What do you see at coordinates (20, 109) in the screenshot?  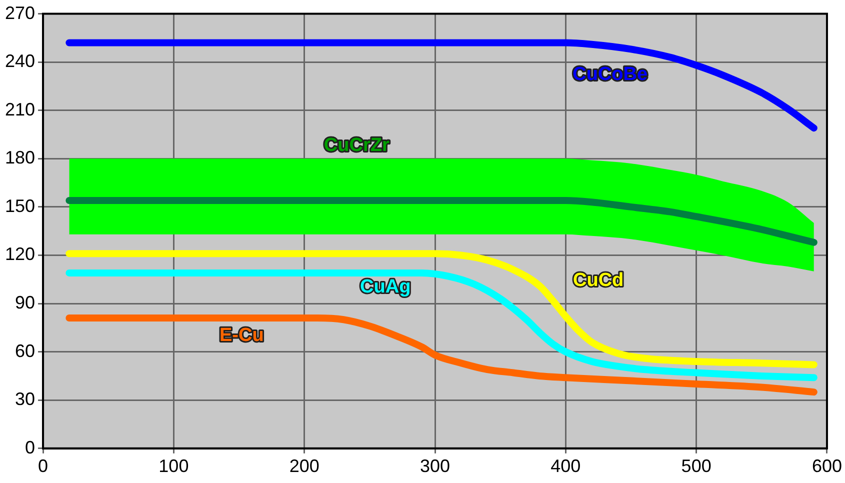 I see `y-tick-label: 210` at bounding box center [20, 109].